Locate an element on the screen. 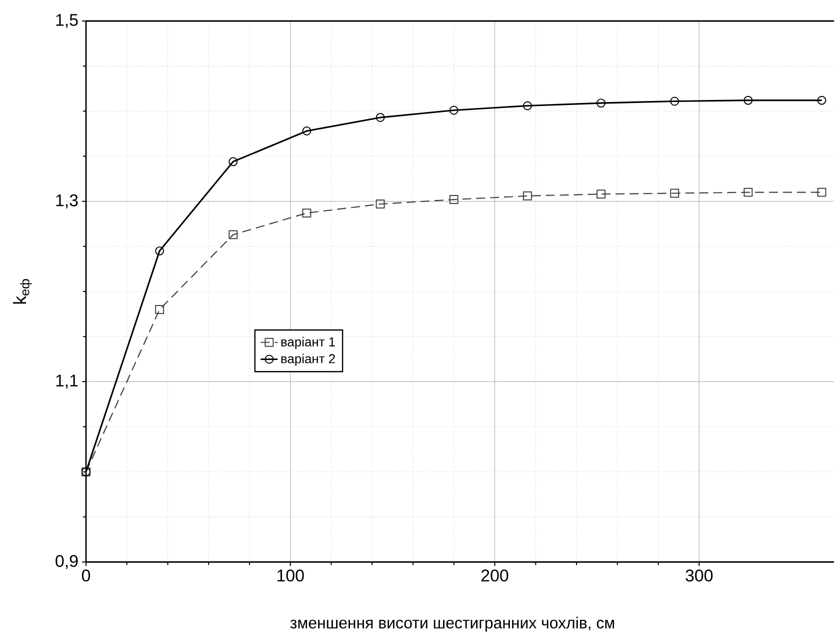  legend-label: варіант 1 is located at coordinates (308, 343).